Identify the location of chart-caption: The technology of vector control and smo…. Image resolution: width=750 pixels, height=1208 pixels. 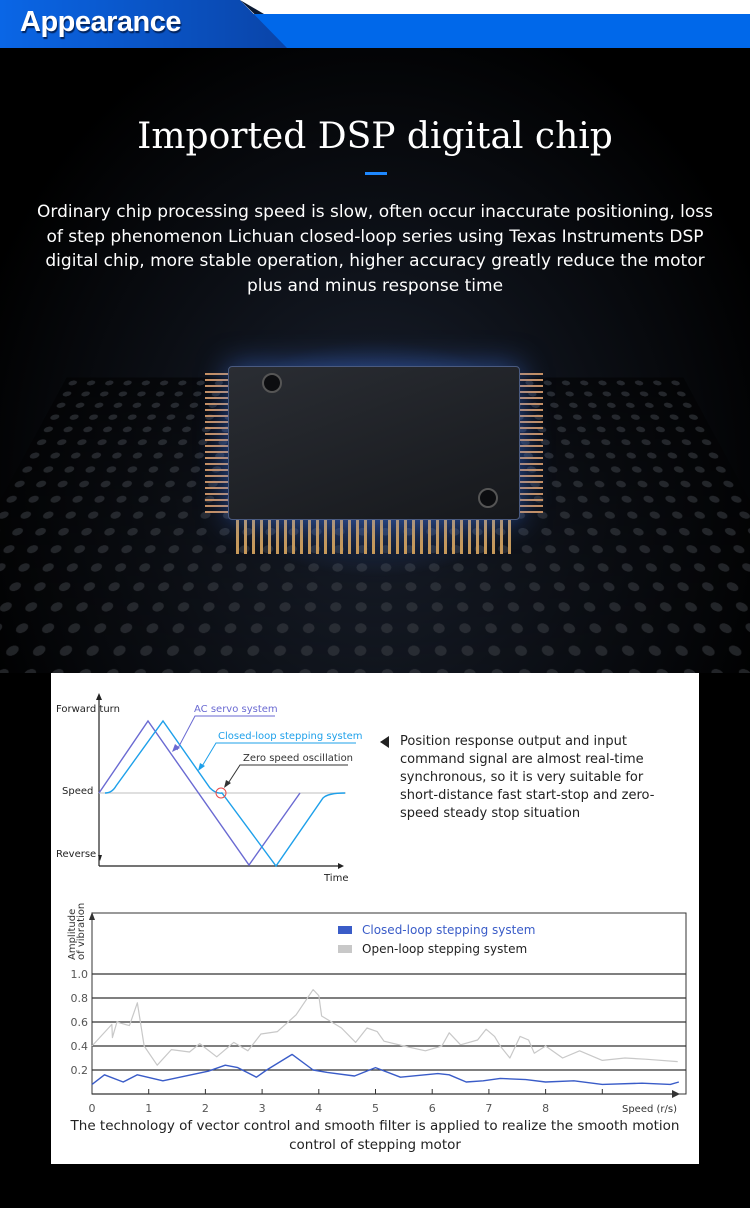
(375, 1135).